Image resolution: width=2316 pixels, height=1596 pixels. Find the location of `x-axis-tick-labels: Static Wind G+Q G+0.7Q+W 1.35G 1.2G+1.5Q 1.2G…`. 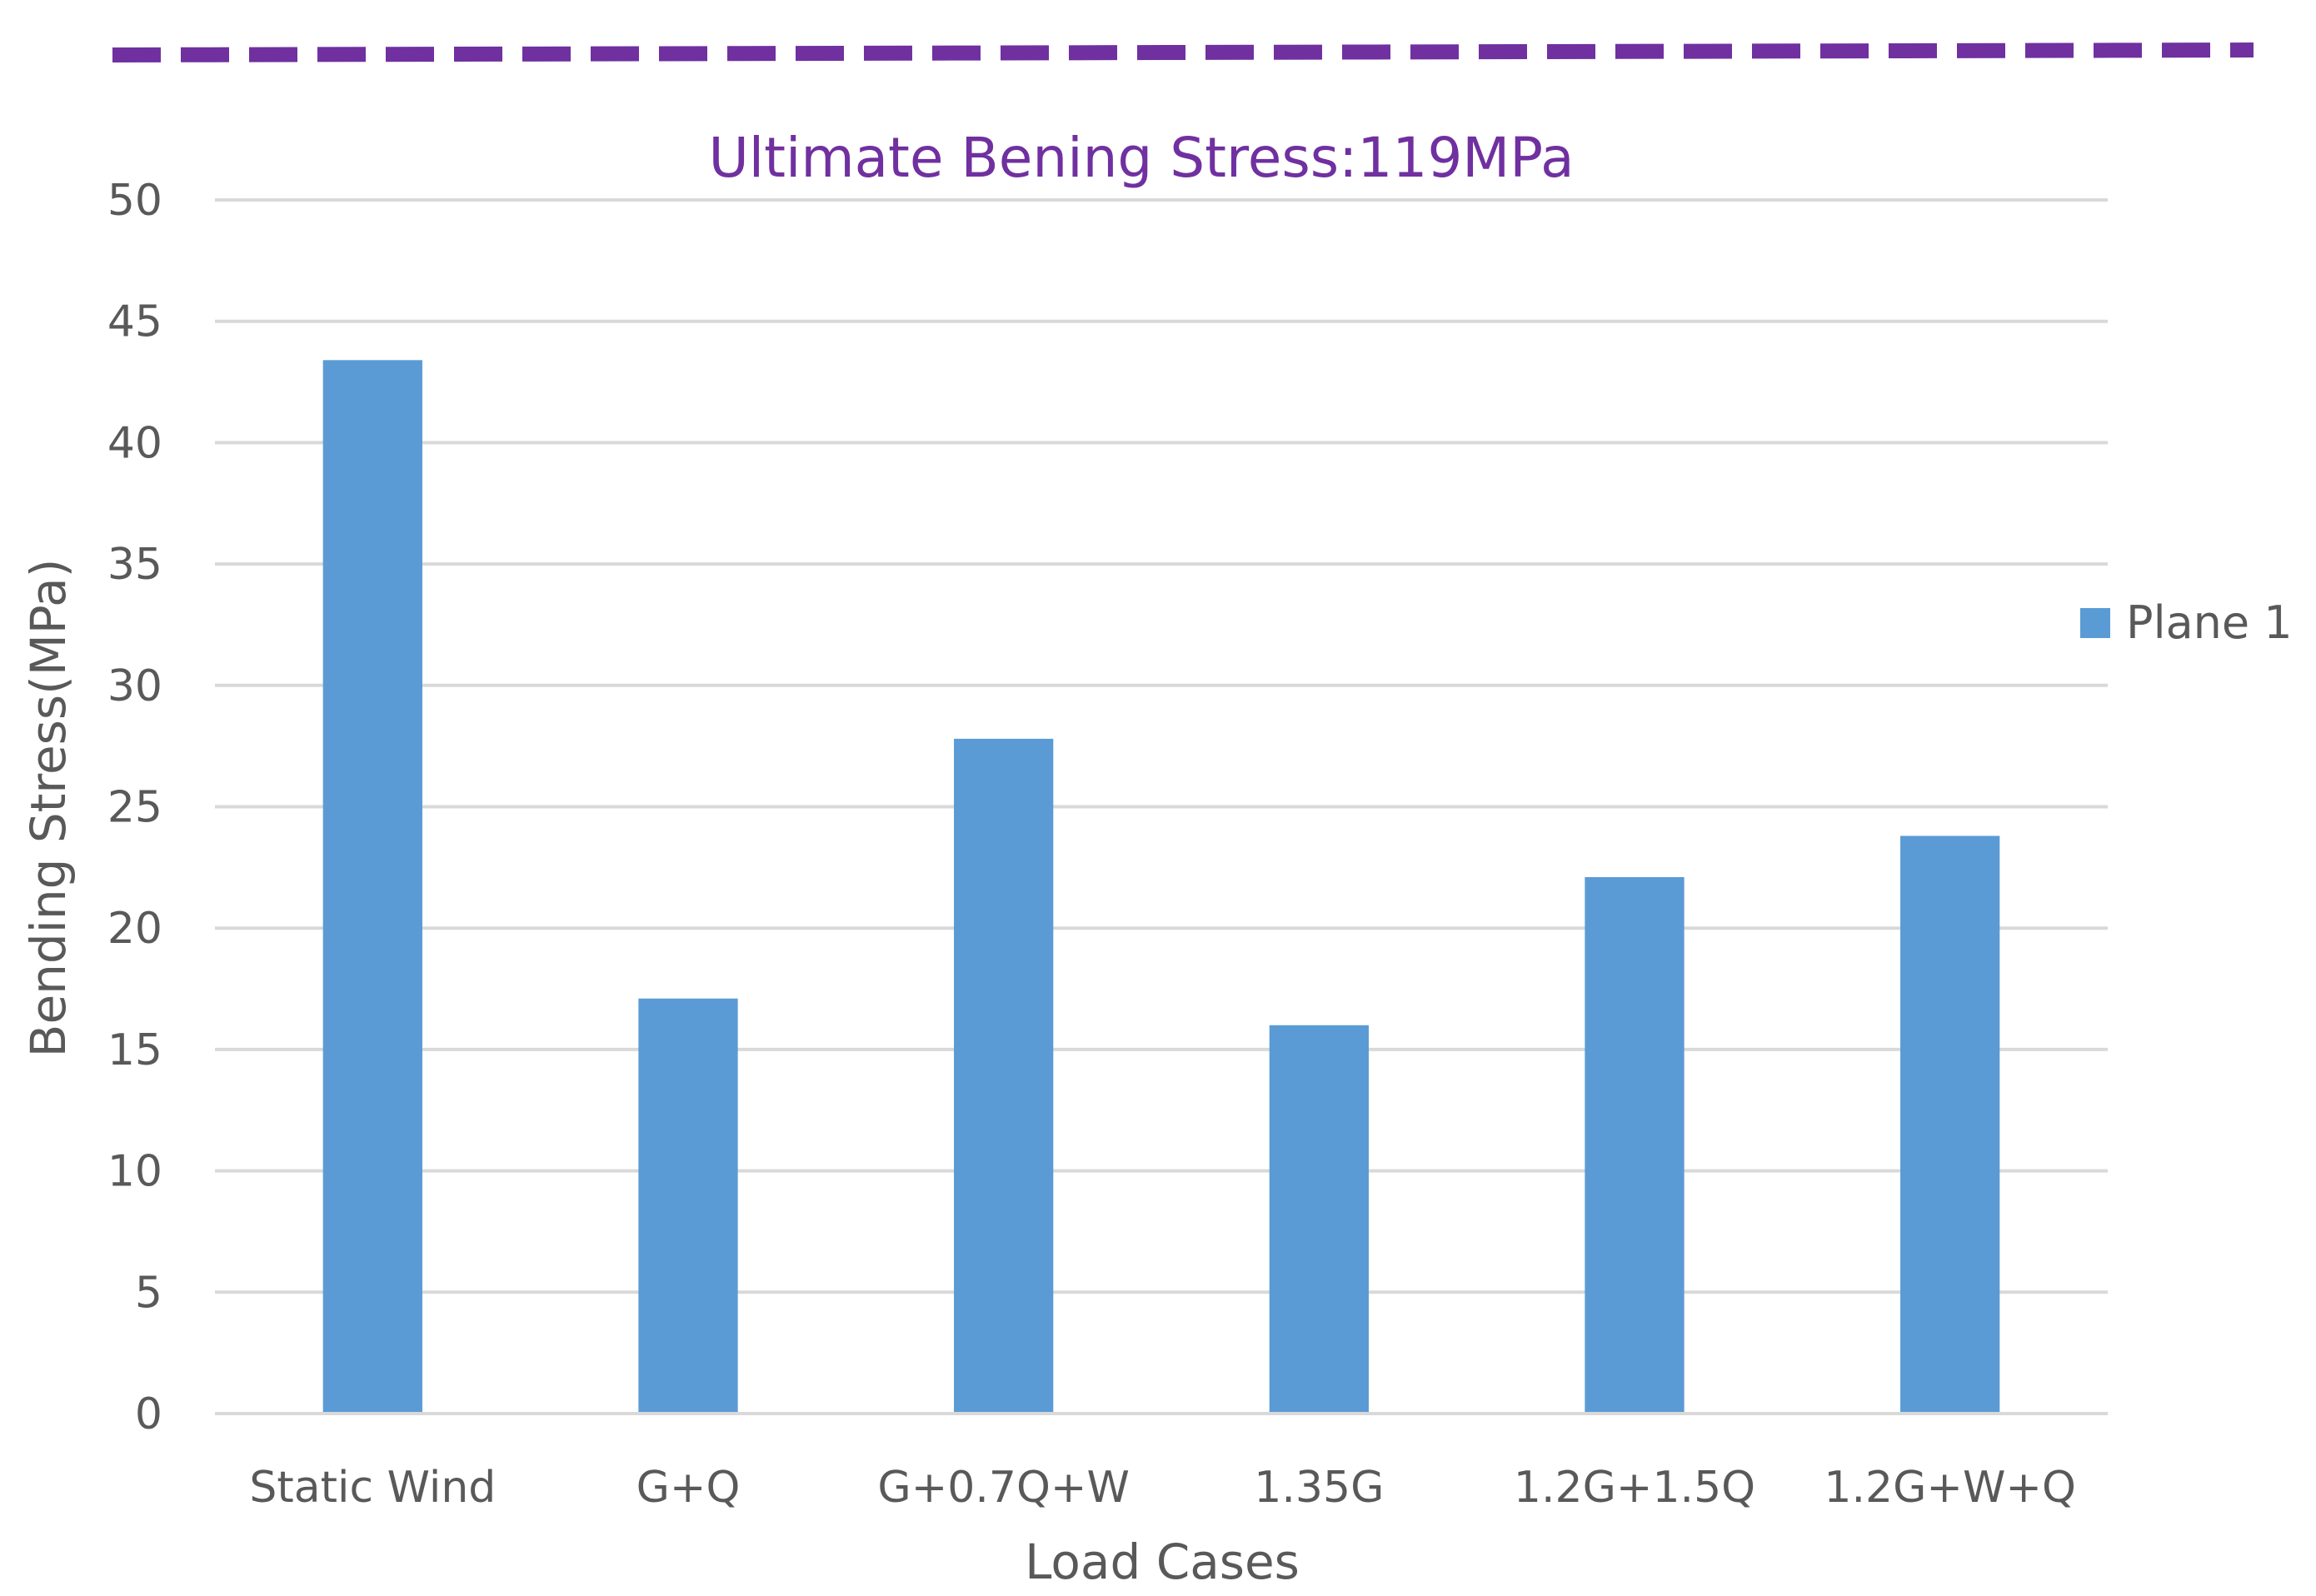

x-axis-tick-labels: Static Wind G+Q G+0.7Q+W 1.35G 1.2G+1.5Q 1.2G… is located at coordinates (1162, 1488).